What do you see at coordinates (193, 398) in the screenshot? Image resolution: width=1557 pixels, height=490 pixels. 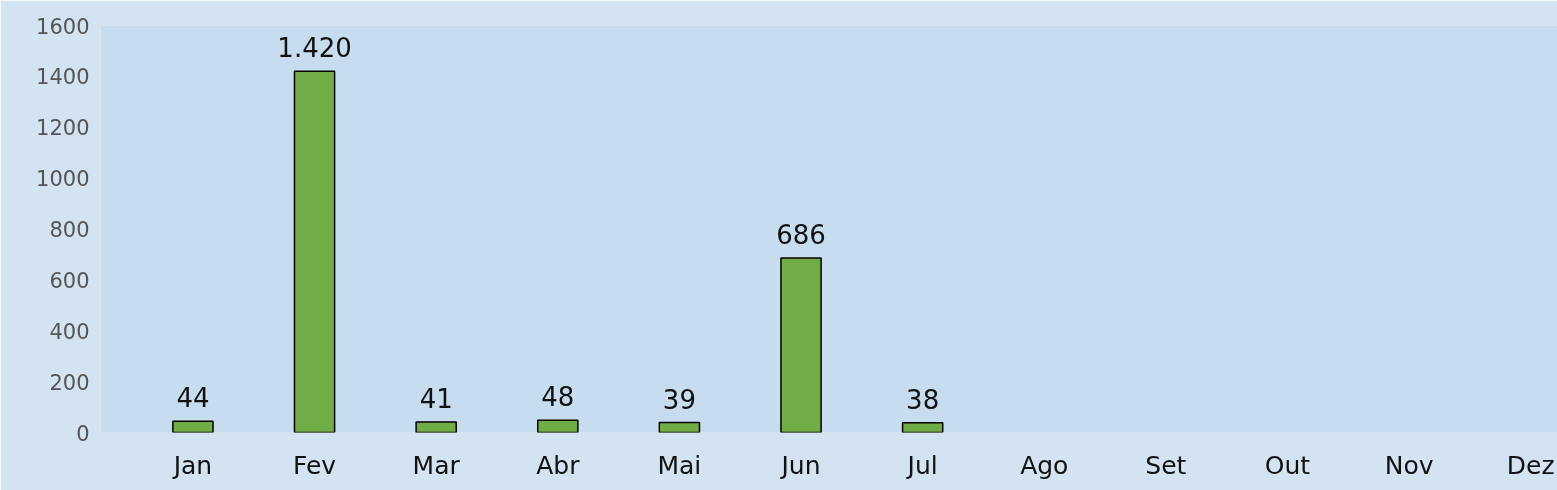 I see `data-label: 44` at bounding box center [193, 398].